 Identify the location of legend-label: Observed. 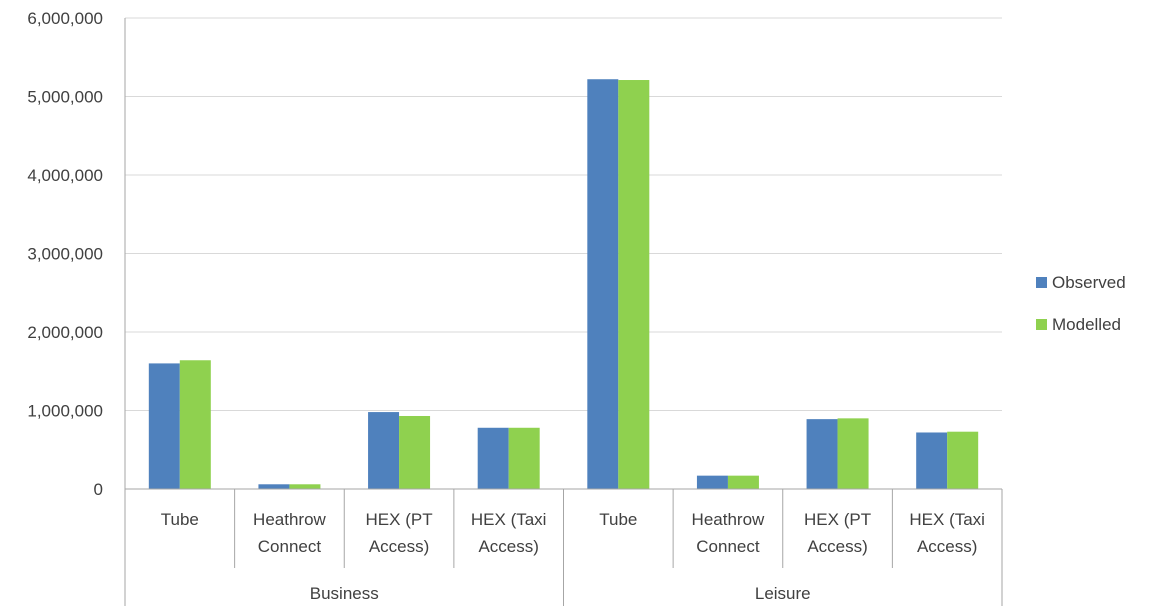
(1089, 282).